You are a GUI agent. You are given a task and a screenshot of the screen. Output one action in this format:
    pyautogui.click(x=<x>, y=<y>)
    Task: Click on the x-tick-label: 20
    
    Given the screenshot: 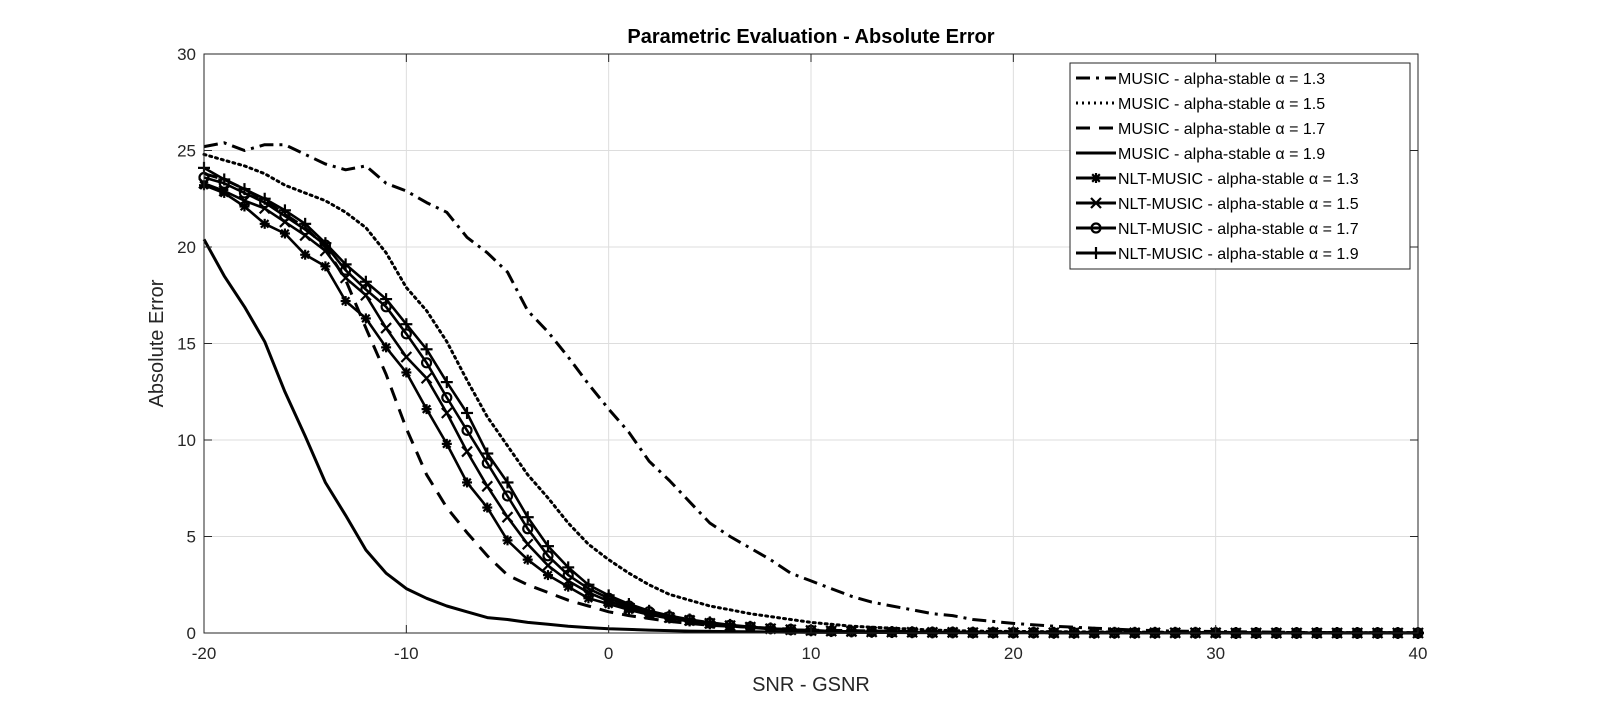 What is the action you would take?
    pyautogui.click(x=1013, y=653)
    